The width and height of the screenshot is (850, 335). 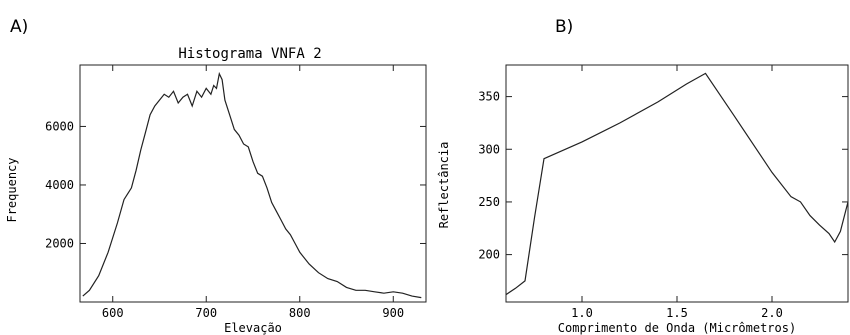 What do you see at coordinates (677, 313) in the screenshot?
I see `chart-b-x-tick-label: 1.5` at bounding box center [677, 313].